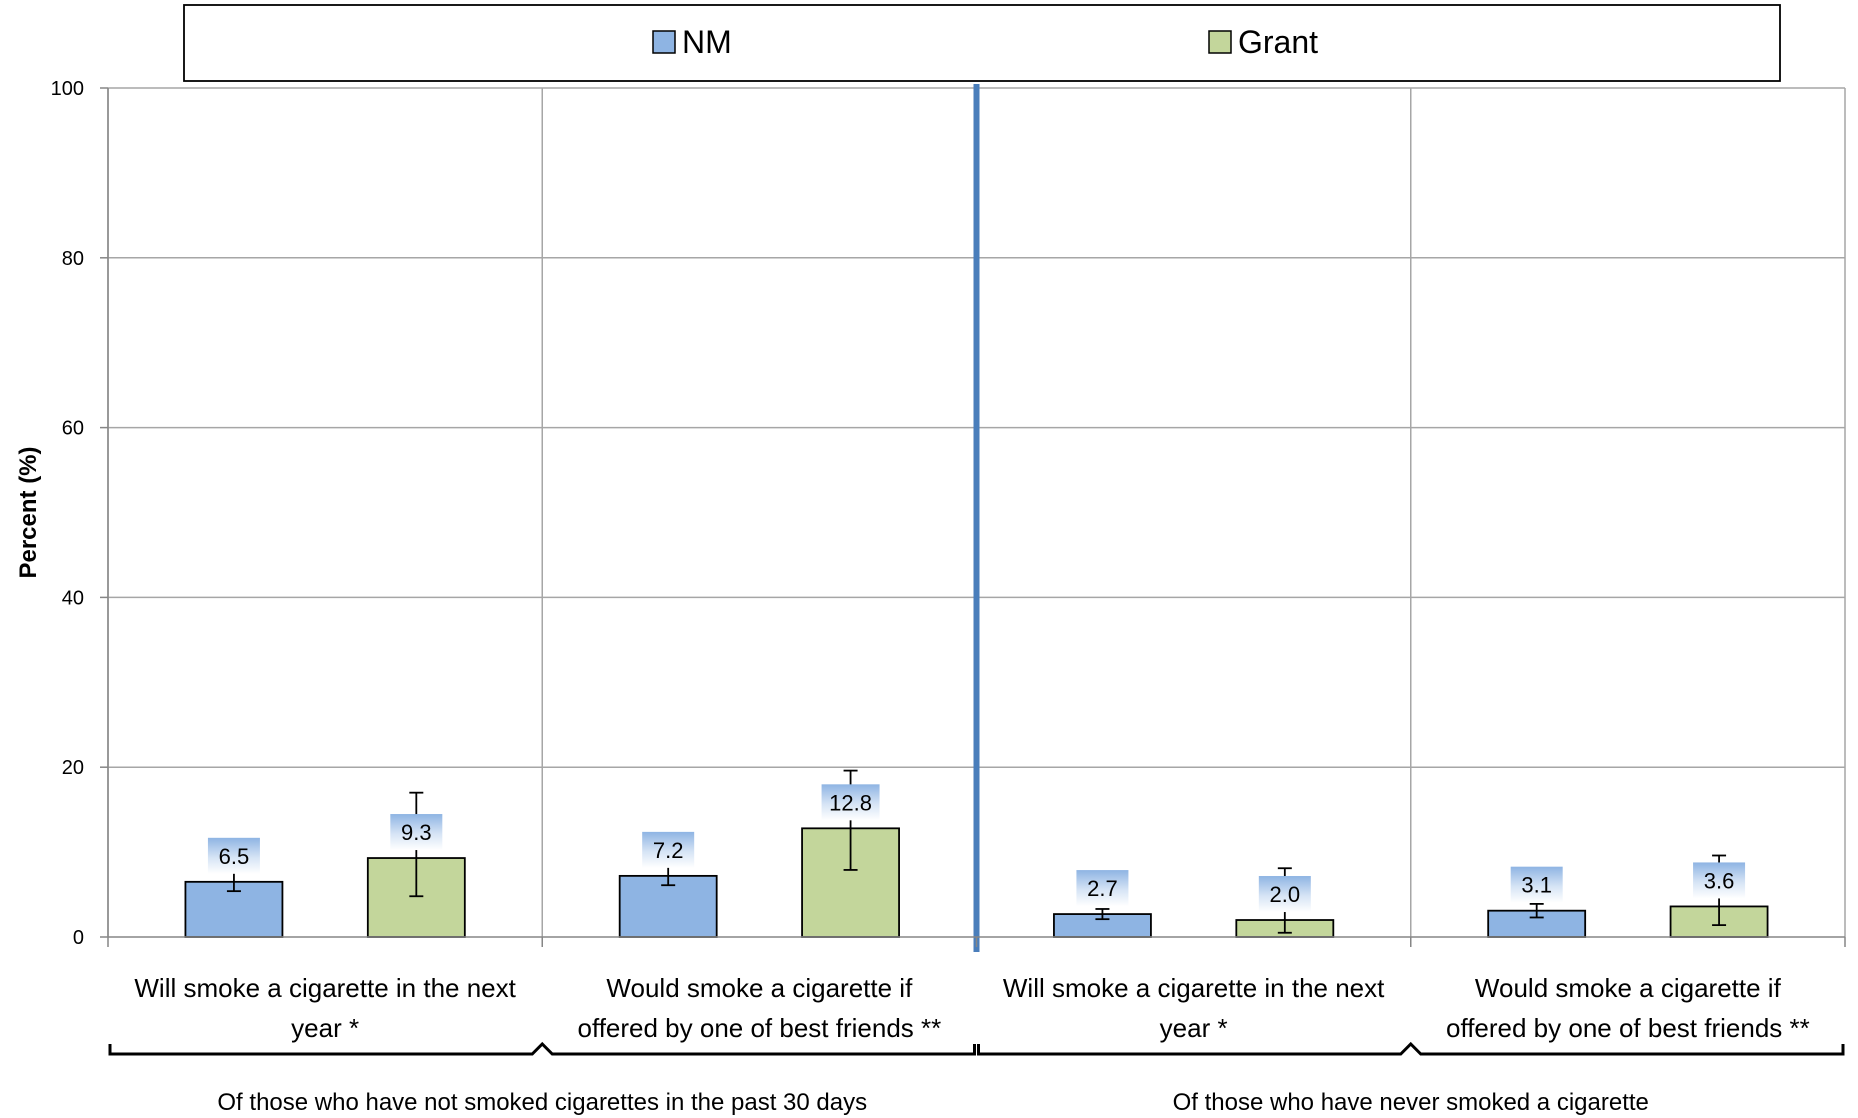  I want to click on data-label: 3.6, so click(1719, 880).